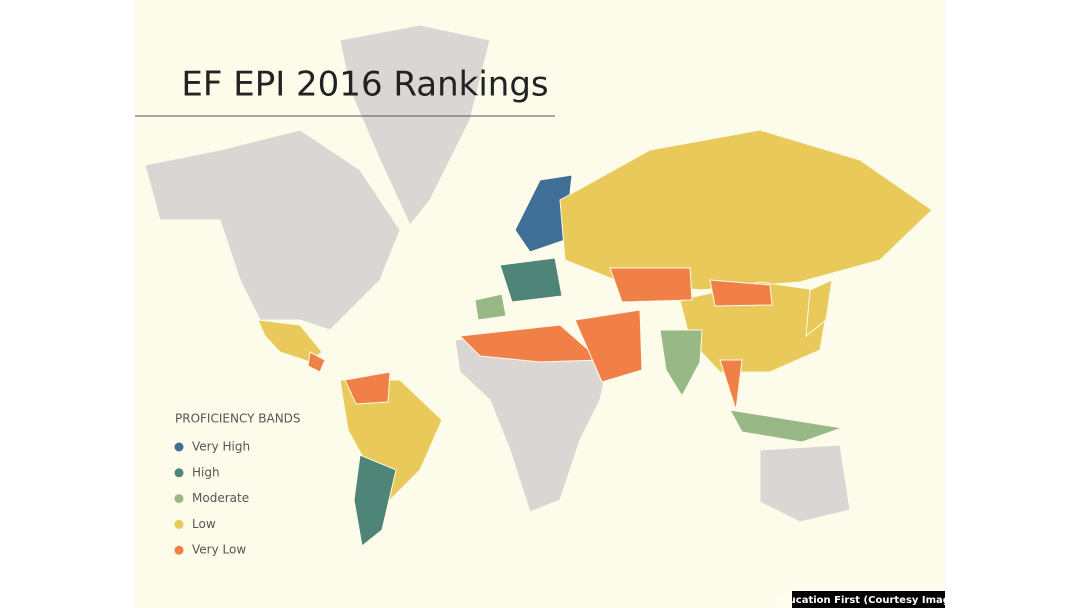  I want to click on legend-label: Moderate, so click(220, 498).